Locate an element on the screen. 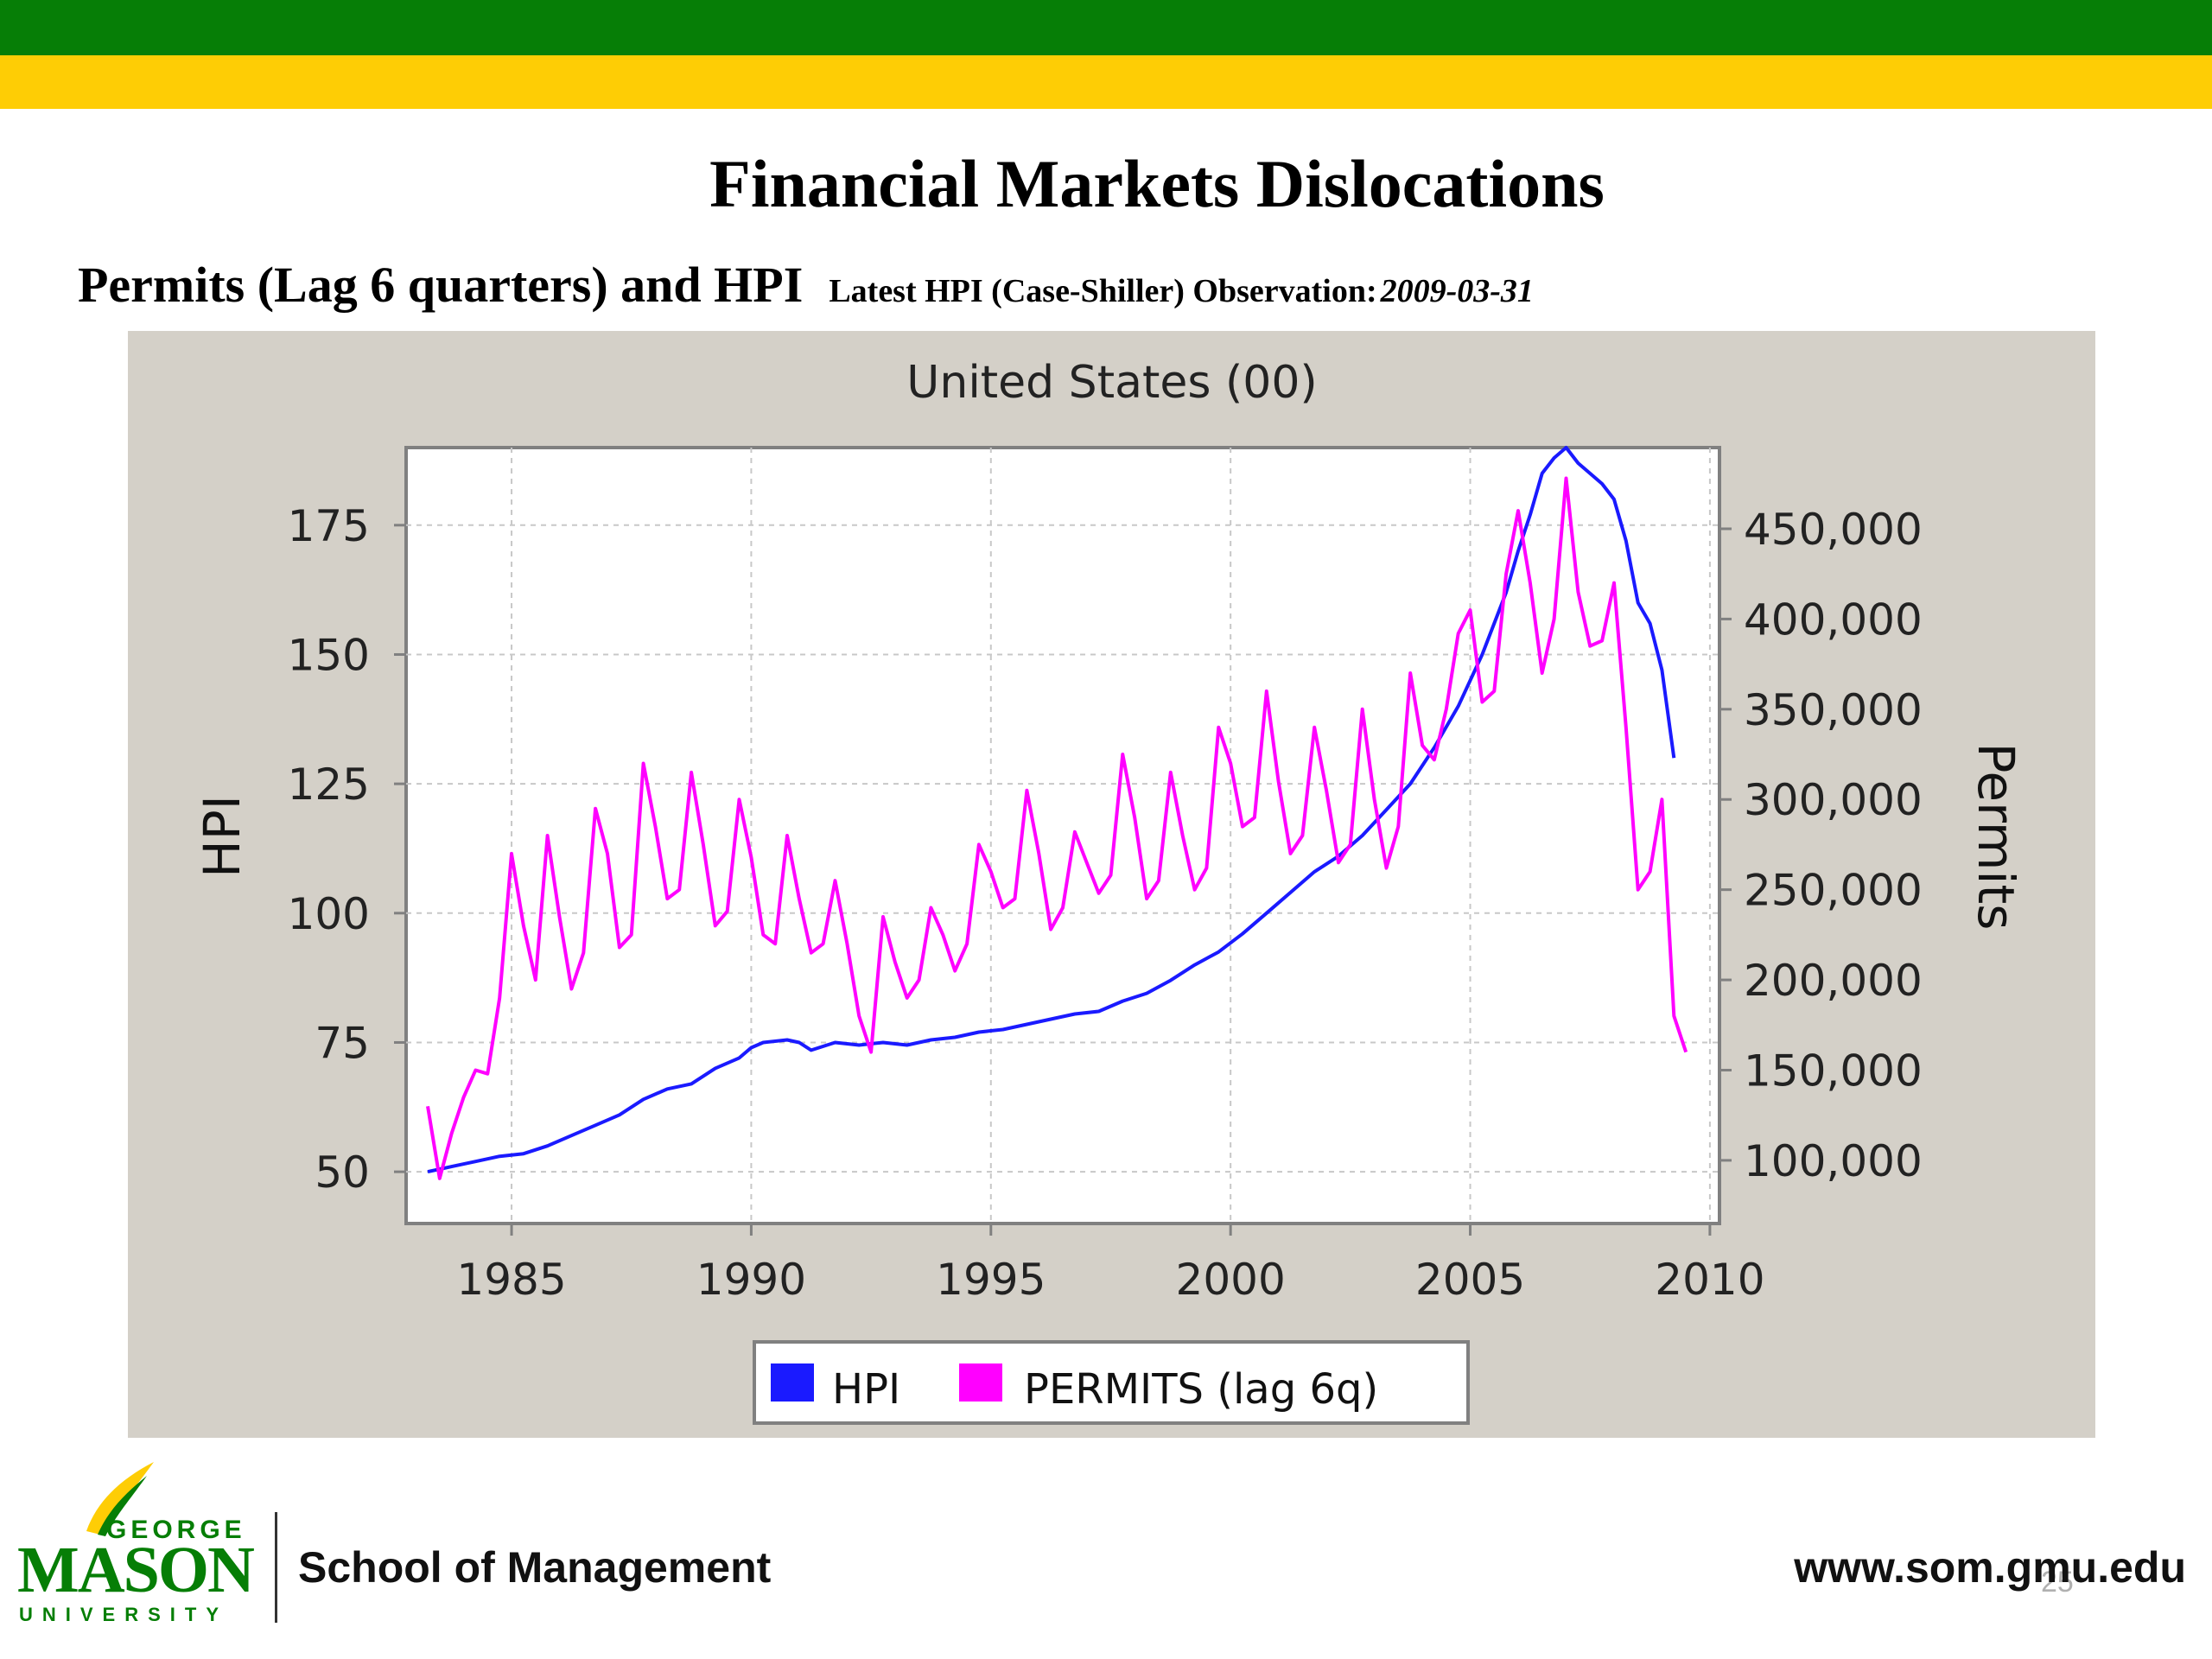 Image resolution: width=2212 pixels, height=1659 pixels. y-tick-label-100: 100 is located at coordinates (329, 914).